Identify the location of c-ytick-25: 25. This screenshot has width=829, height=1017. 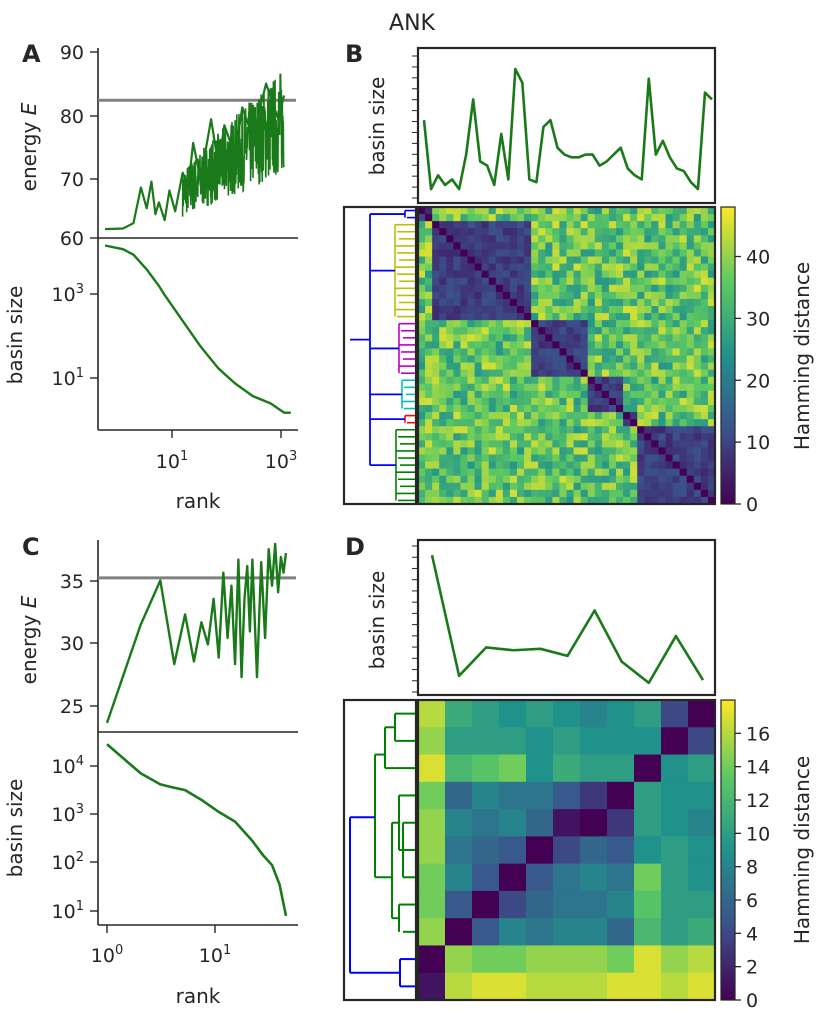
(72, 707).